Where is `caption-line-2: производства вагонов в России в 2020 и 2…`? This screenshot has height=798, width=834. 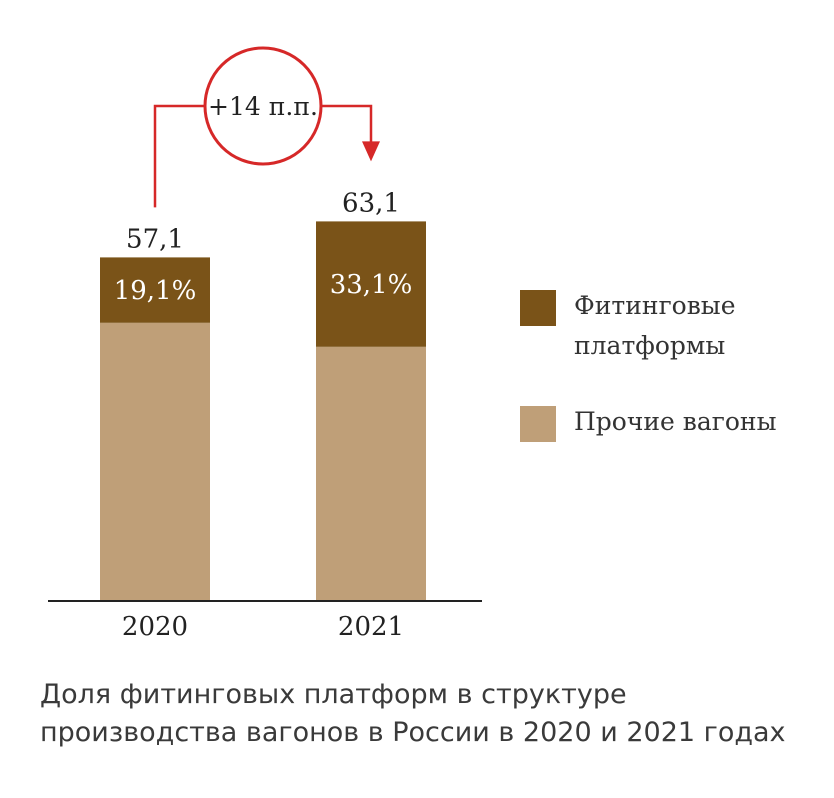
caption-line-2: производства вагонов в России в 2020 и 2… is located at coordinates (413, 732).